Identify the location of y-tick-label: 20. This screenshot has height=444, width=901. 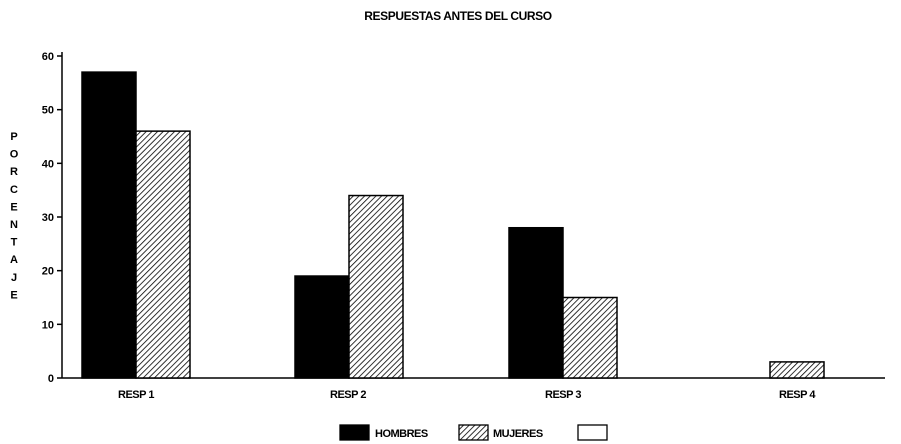
(48, 272).